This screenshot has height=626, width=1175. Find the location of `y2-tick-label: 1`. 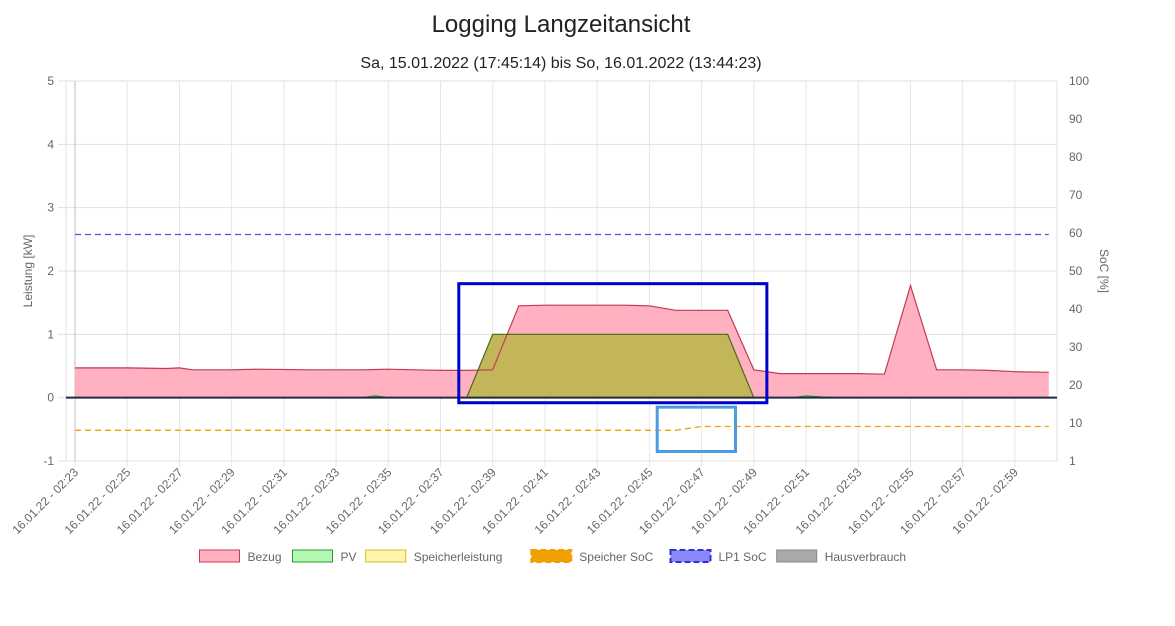

y2-tick-label: 1 is located at coordinates (1072, 461).